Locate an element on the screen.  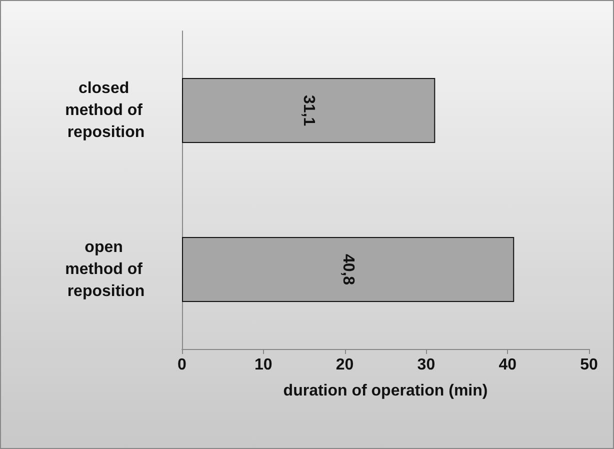
x-tick-label: 40 is located at coordinates (507, 365).